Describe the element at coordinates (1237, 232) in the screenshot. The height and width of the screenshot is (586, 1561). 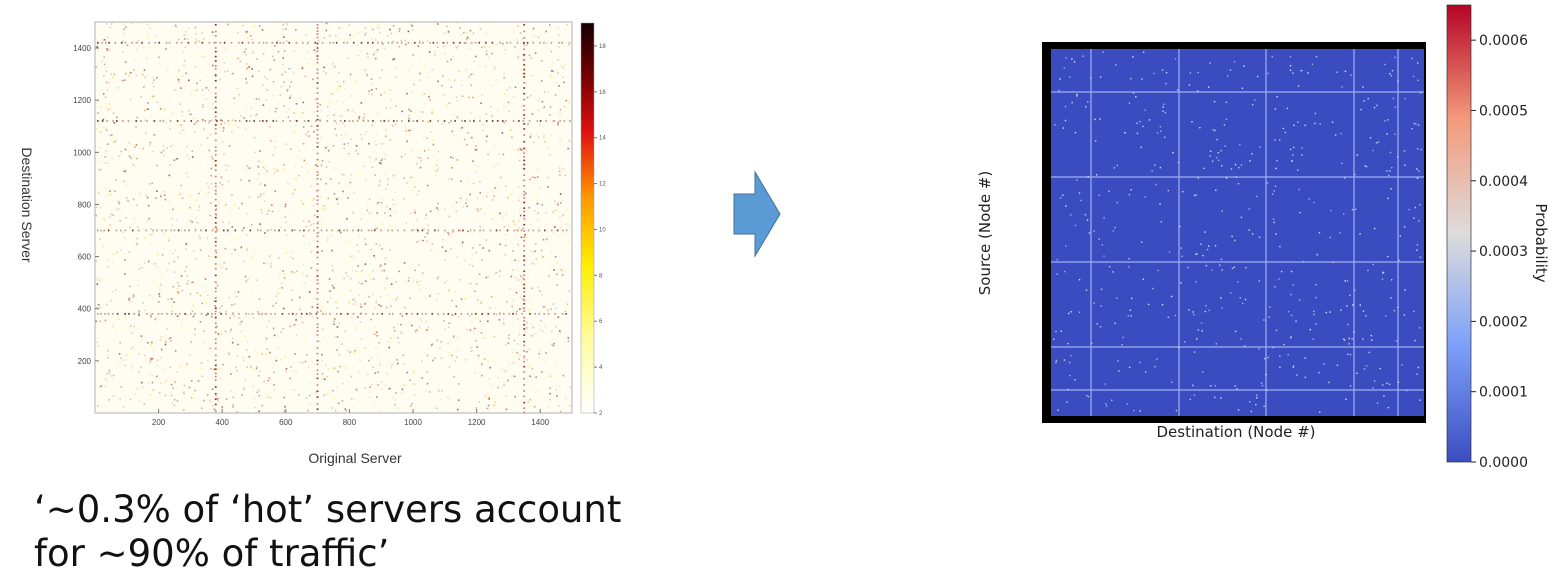
I see `right-heatmap-cells` at that location.